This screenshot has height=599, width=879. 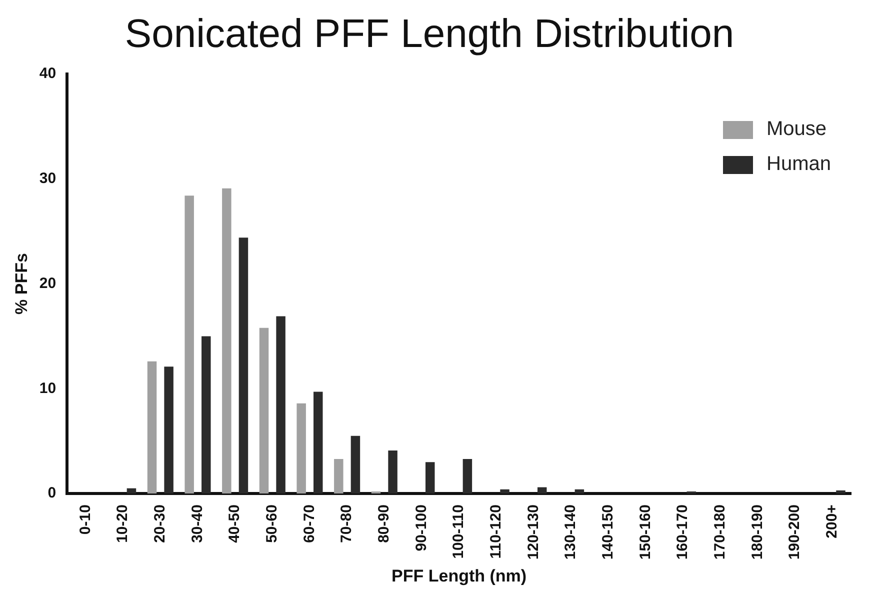 I want to click on y-tick-label: 20, so click(x=47, y=283).